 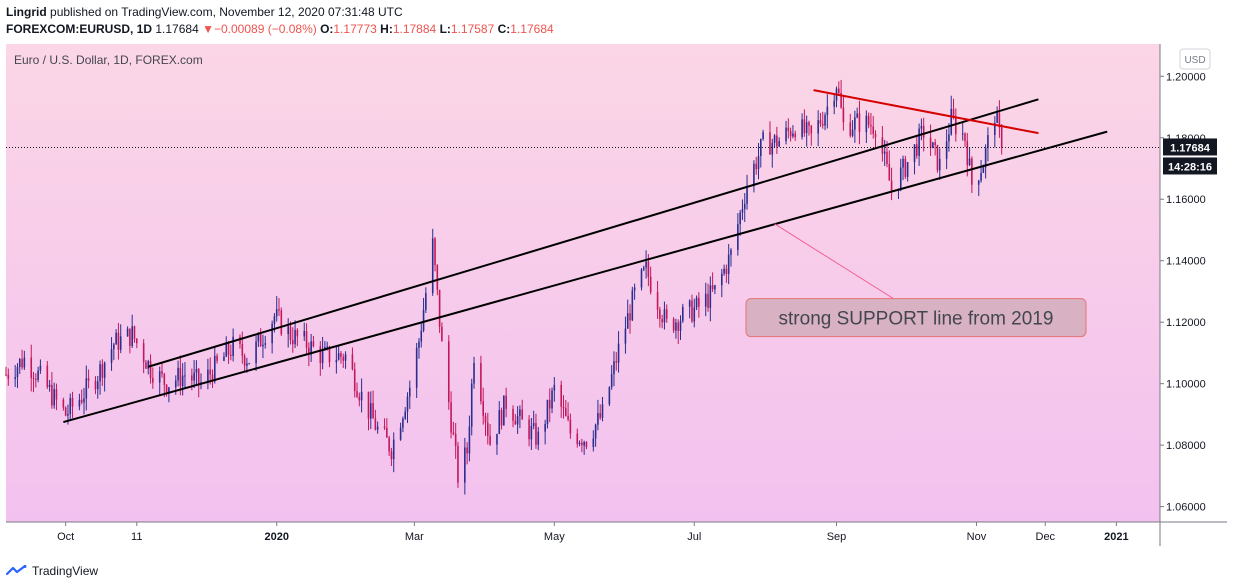 I want to click on annotation-box, so click(x=916, y=318).